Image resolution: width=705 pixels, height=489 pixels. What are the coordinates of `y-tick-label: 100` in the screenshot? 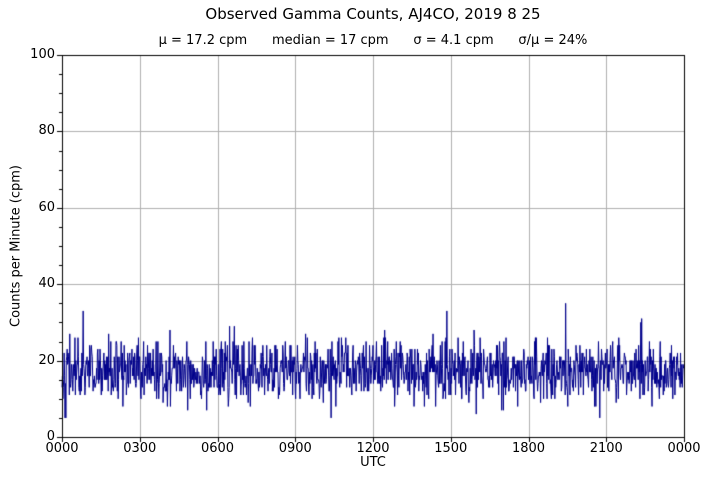 It's located at (42, 54).